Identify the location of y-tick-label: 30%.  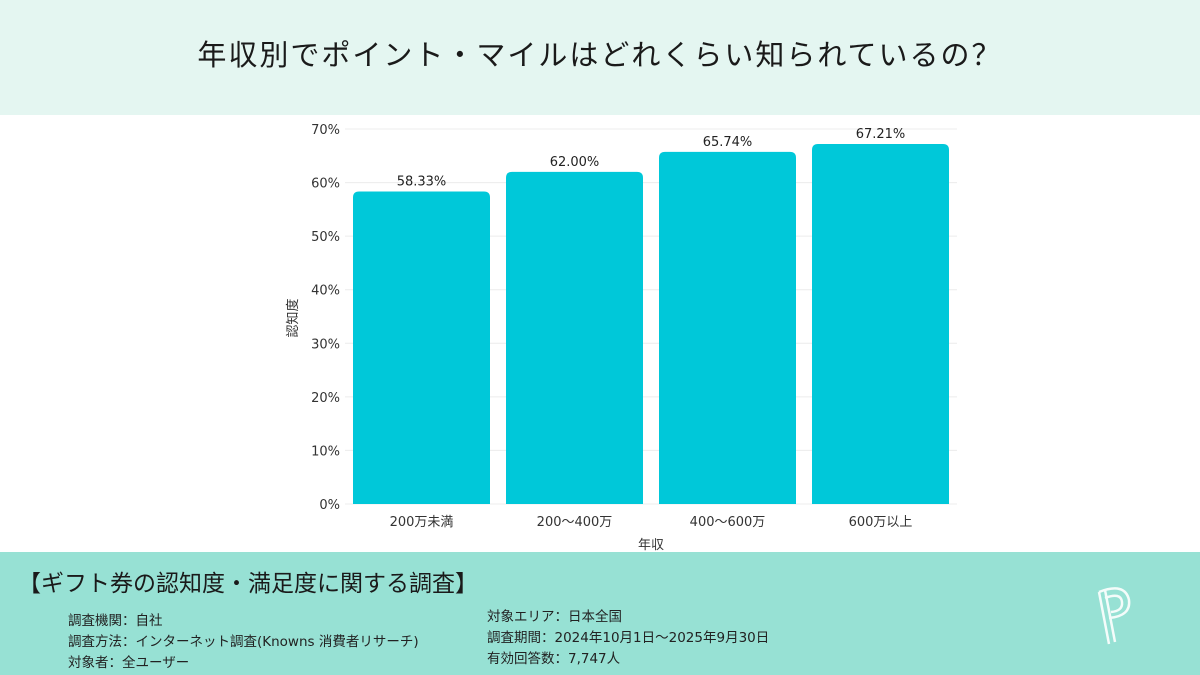
(325, 344).